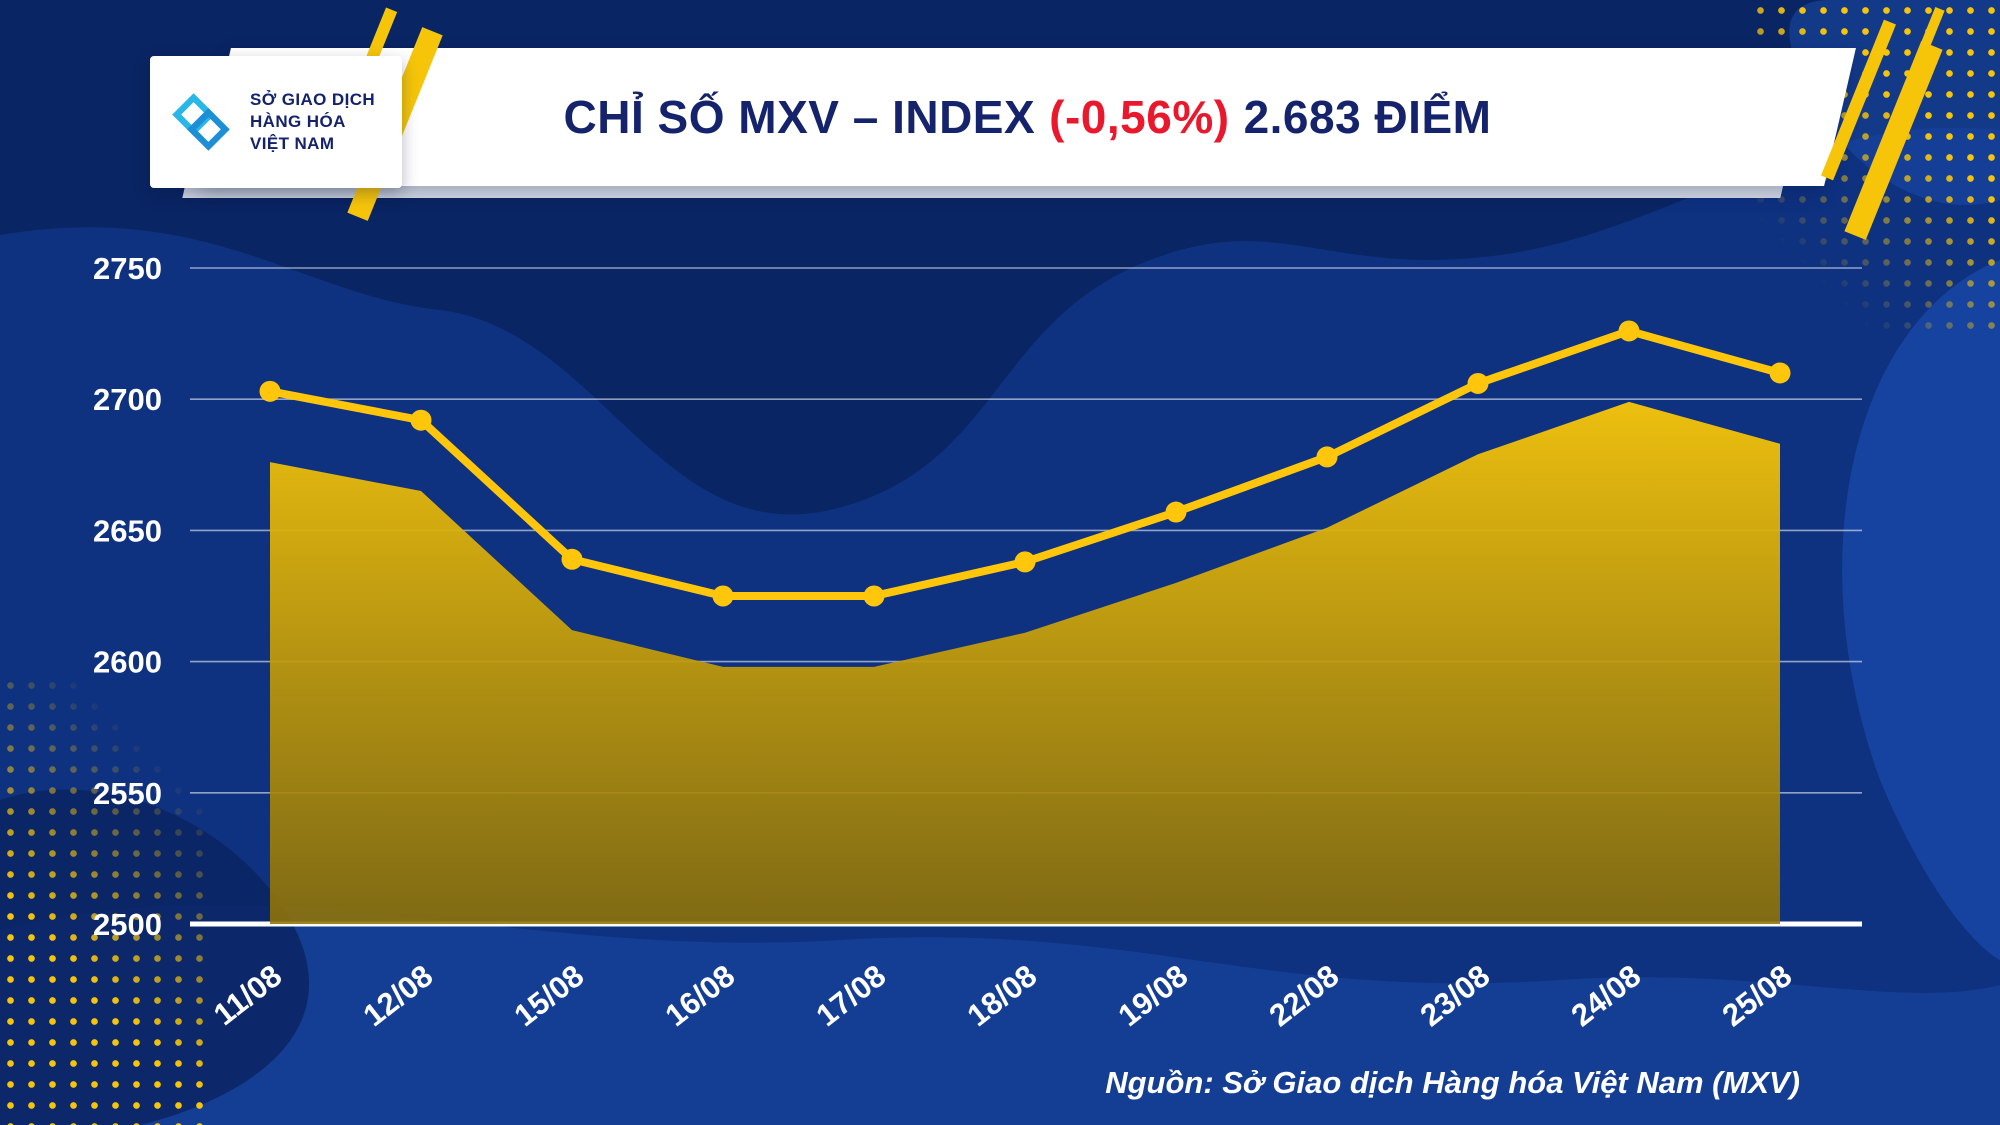 Image resolution: width=2000 pixels, height=1125 pixels. I want to click on mxv-logo-text: SỞ GIAO DỊCH HÀNG HÓA VIỆT NAM, so click(312, 122).